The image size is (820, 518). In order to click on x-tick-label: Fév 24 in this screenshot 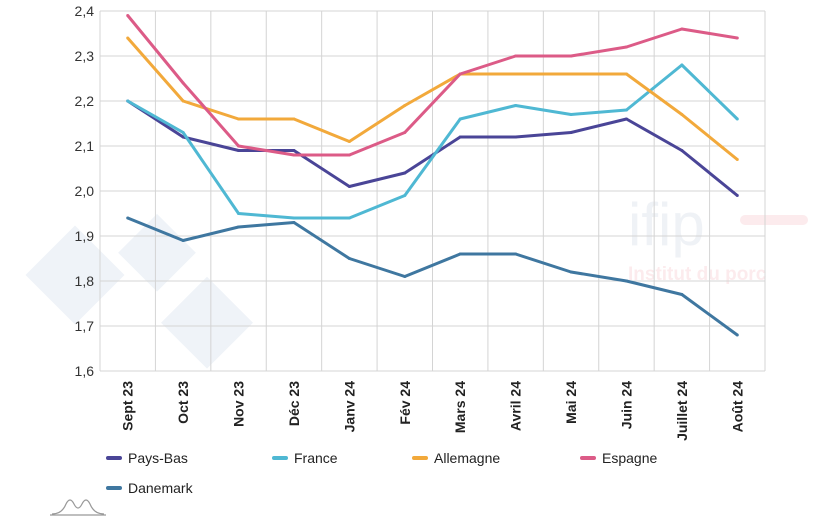, I will do `click(405, 403)`.